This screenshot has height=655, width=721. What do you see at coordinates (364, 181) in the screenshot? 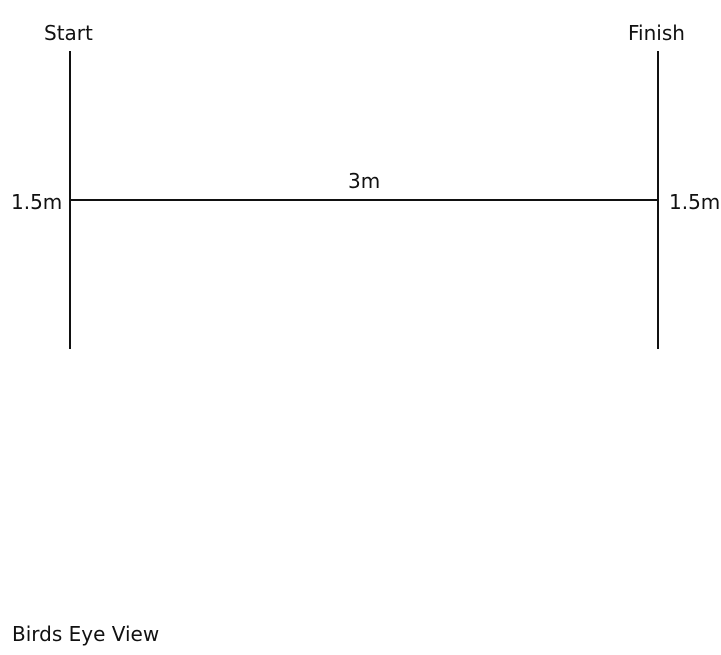
I see `distance-label: 3m` at bounding box center [364, 181].